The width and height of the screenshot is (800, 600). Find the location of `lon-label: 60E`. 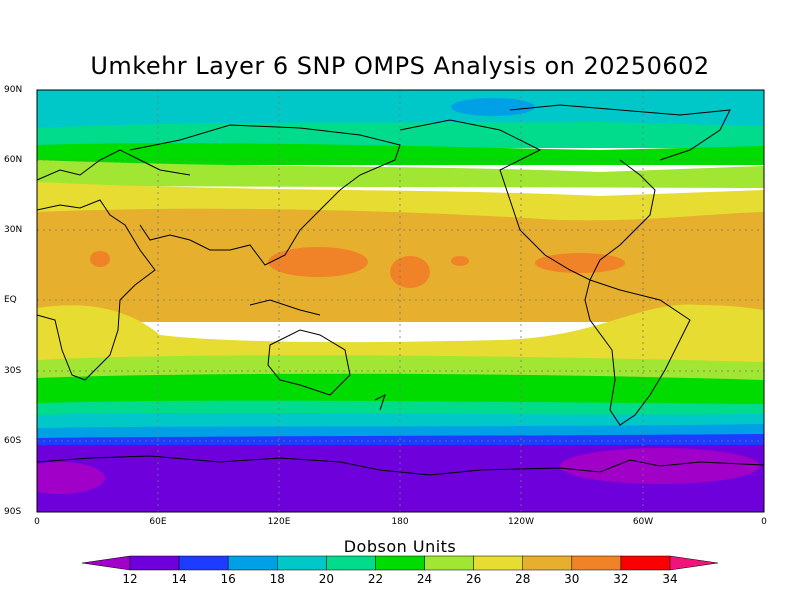

lon-label: 60E is located at coordinates (158, 522).